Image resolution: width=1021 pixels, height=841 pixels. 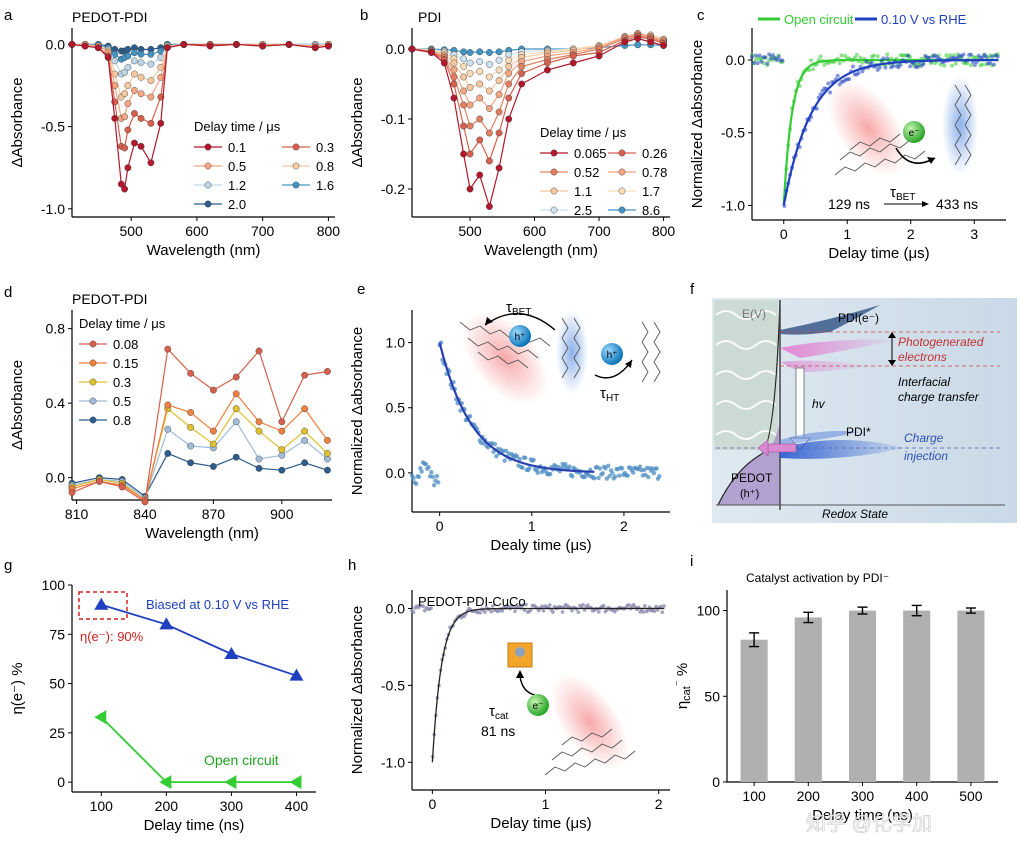 I want to click on open-circuit-label: Open circuit, so click(x=241, y=760).